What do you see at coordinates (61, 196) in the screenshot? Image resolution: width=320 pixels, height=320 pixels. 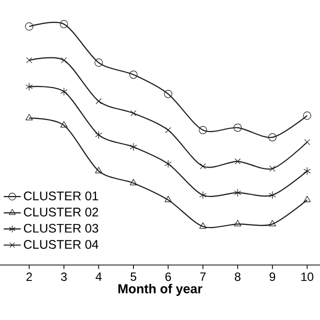 I see `legend-label: CLUSTER 01` at bounding box center [61, 196].